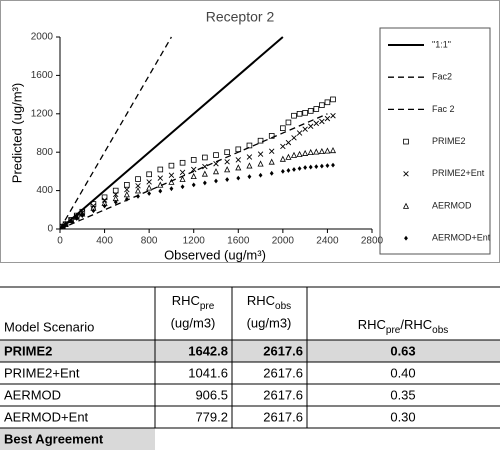 Image resolution: width=500 pixels, height=450 pixels. I want to click on highlight-key, so click(77, 439).